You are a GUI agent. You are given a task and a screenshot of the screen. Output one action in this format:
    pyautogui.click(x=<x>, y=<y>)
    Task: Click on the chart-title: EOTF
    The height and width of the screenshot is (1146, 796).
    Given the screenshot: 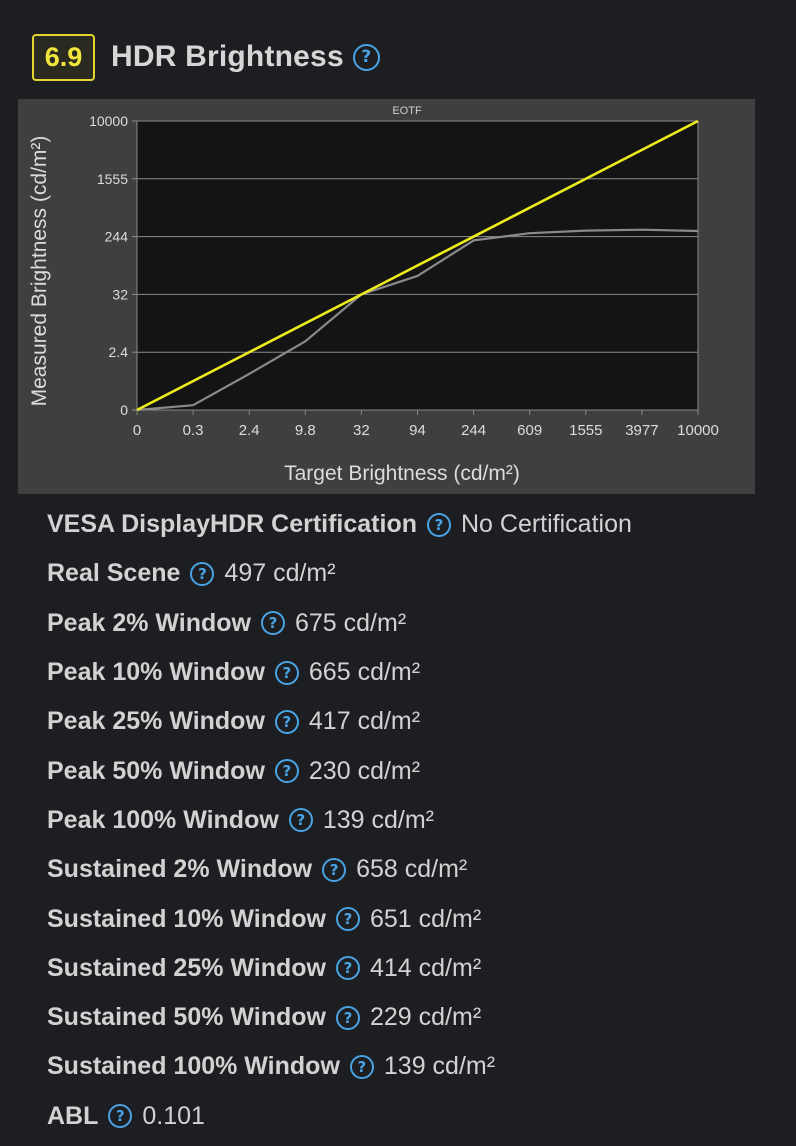 What is the action you would take?
    pyautogui.click(x=407, y=111)
    